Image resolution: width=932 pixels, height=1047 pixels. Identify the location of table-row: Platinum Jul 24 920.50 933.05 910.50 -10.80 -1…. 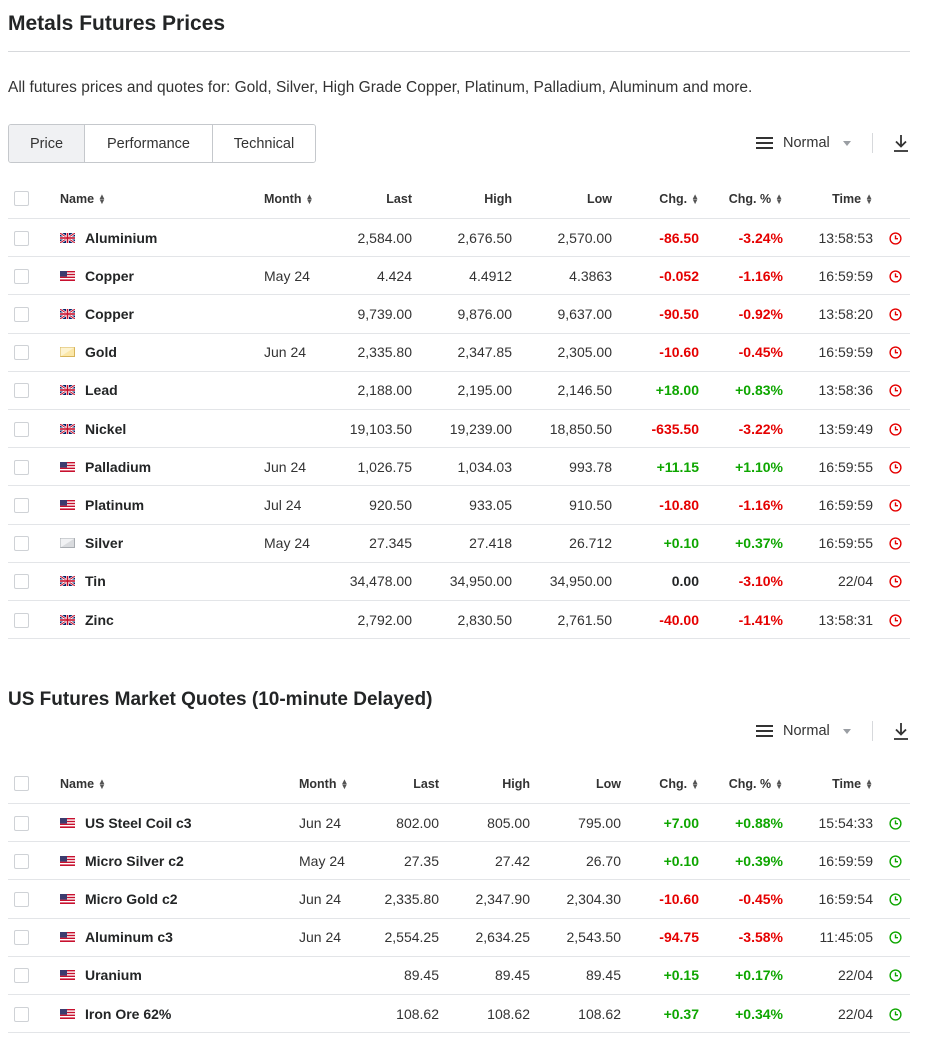
(459, 505).